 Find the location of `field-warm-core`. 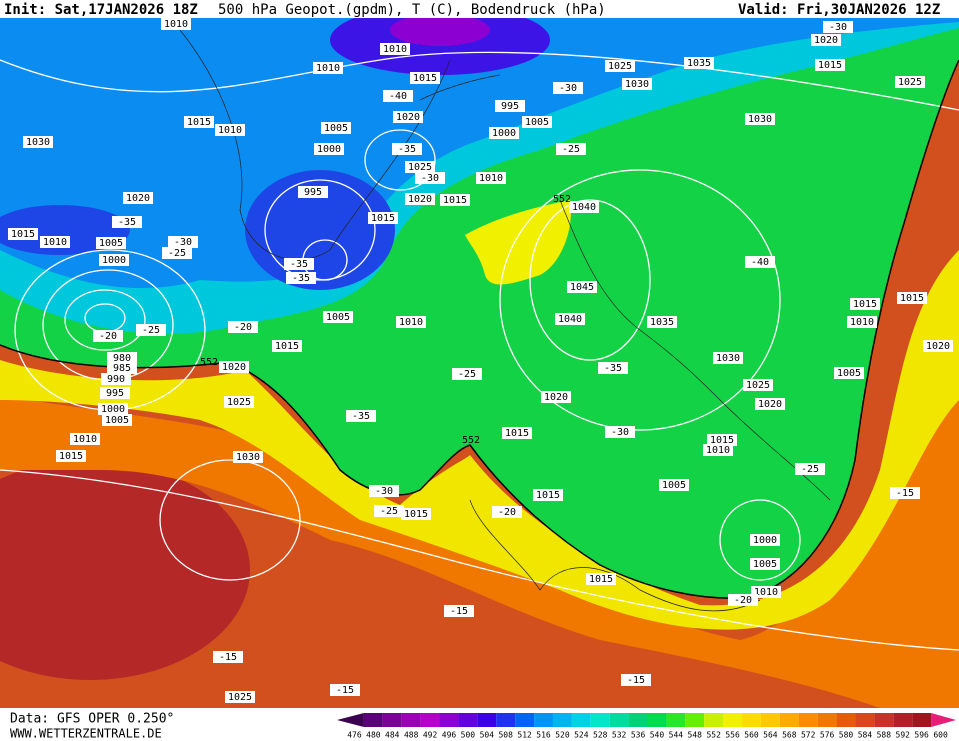

field-warm-core is located at coordinates (125, 570).